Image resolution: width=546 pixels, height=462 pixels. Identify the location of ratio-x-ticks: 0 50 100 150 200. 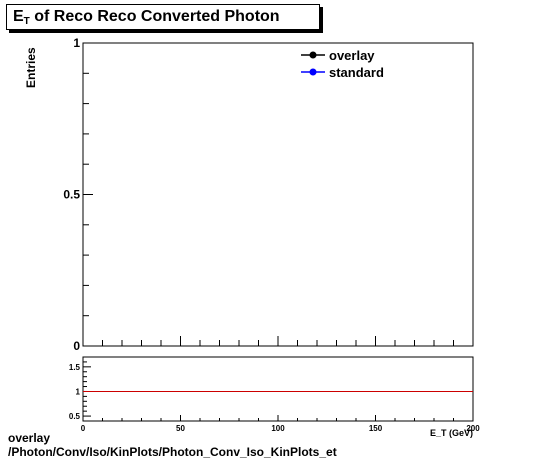
(280, 424).